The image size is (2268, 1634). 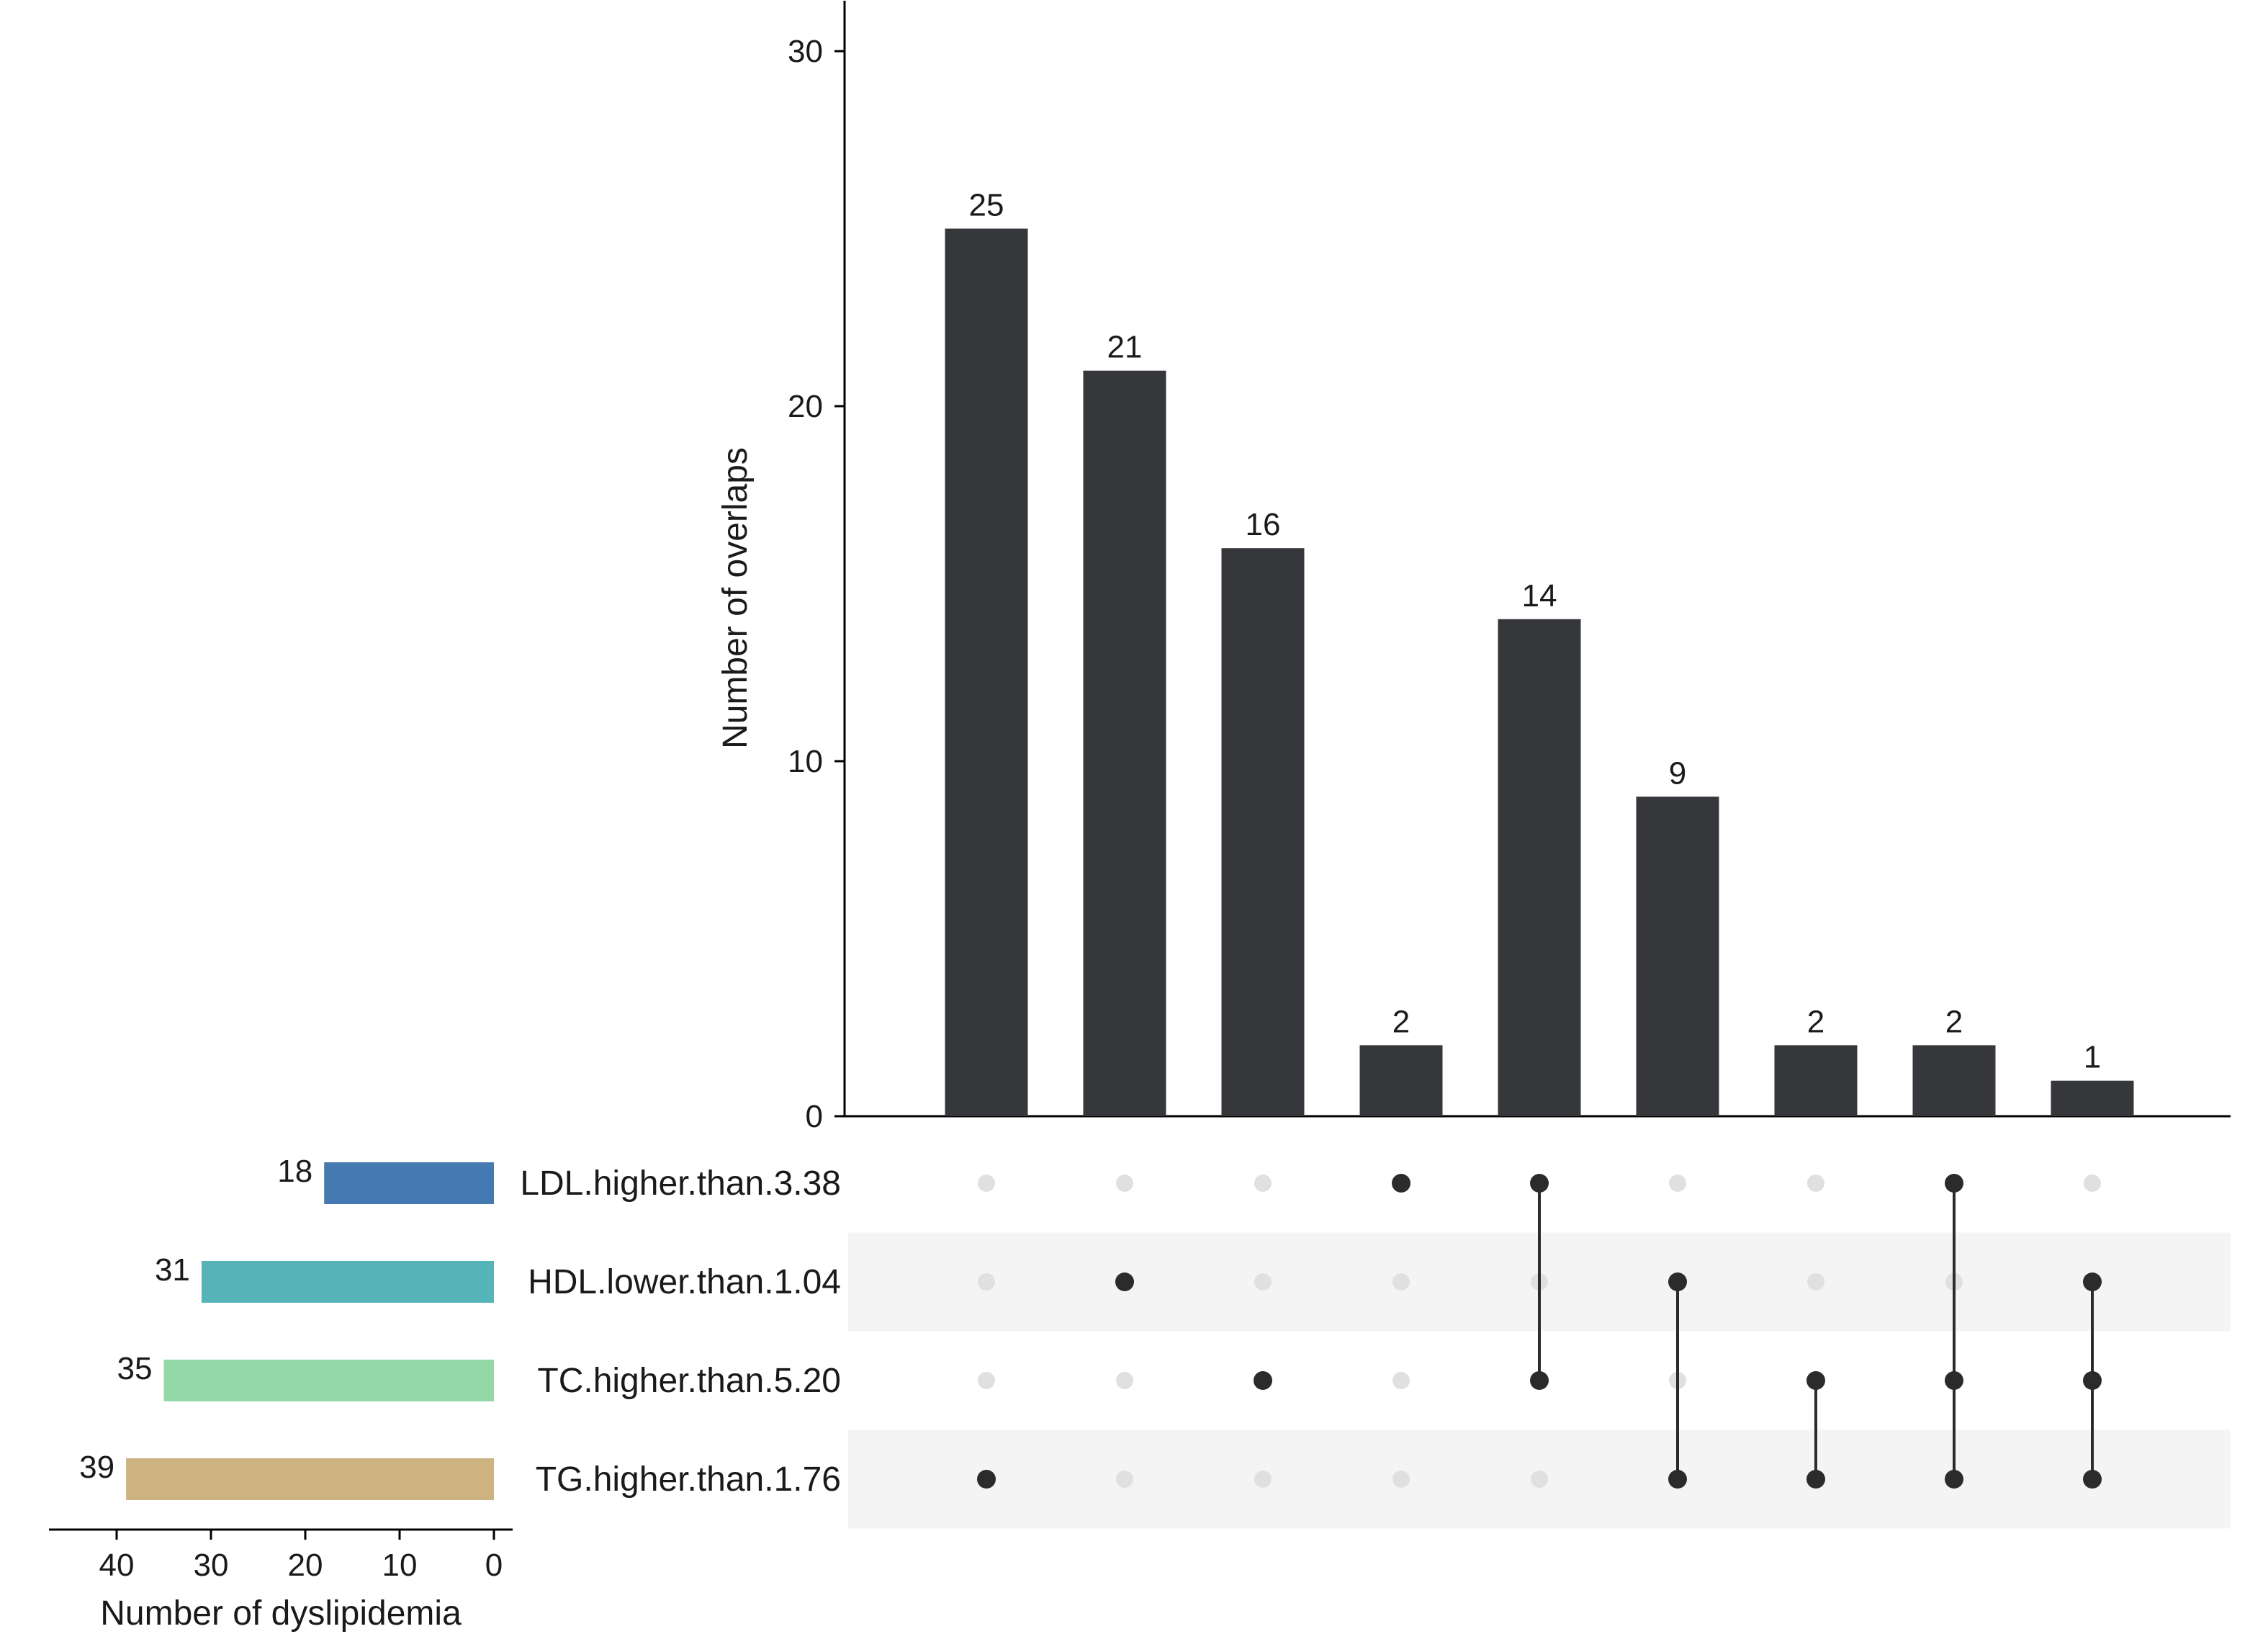 What do you see at coordinates (400, 1565) in the screenshot?
I see `set-tick-label: 10` at bounding box center [400, 1565].